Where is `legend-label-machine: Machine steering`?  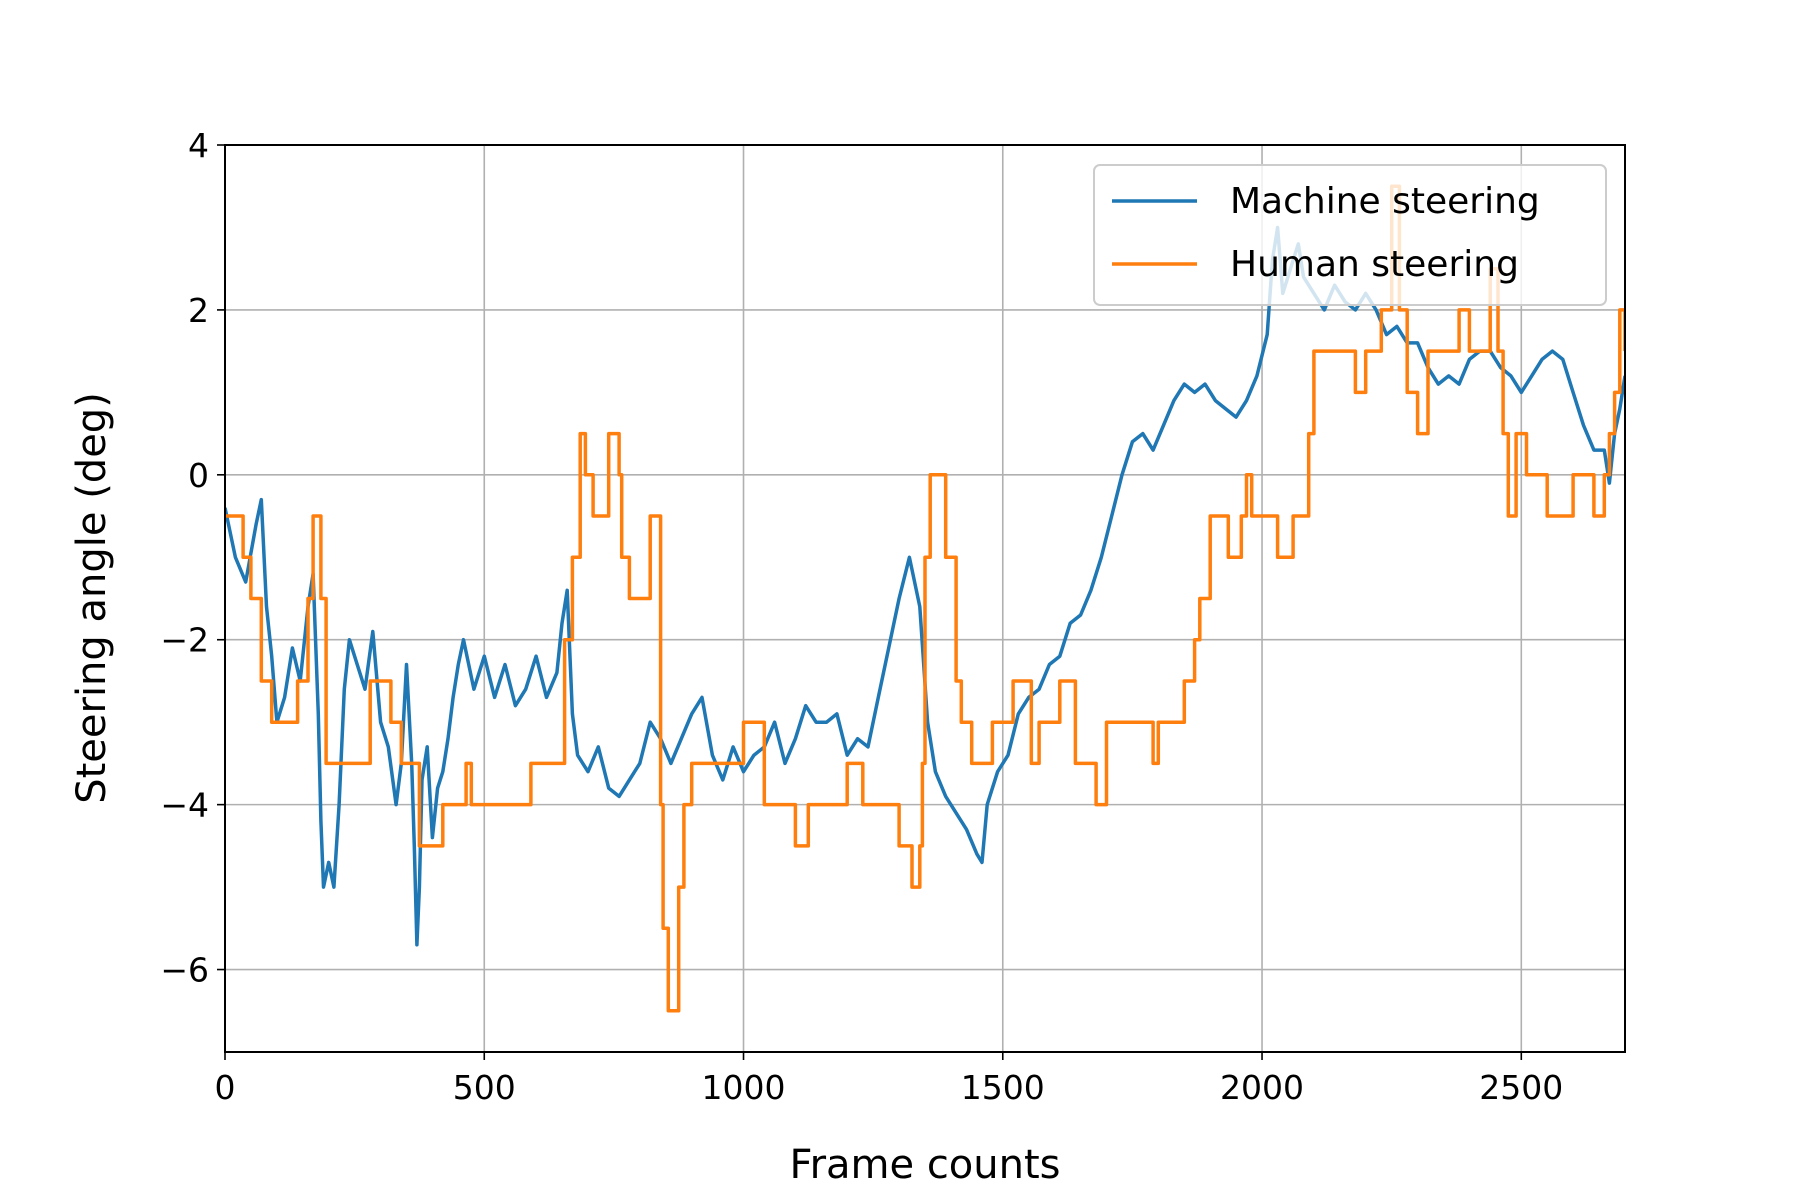
legend-label-machine: Machine steering is located at coordinates (1385, 201).